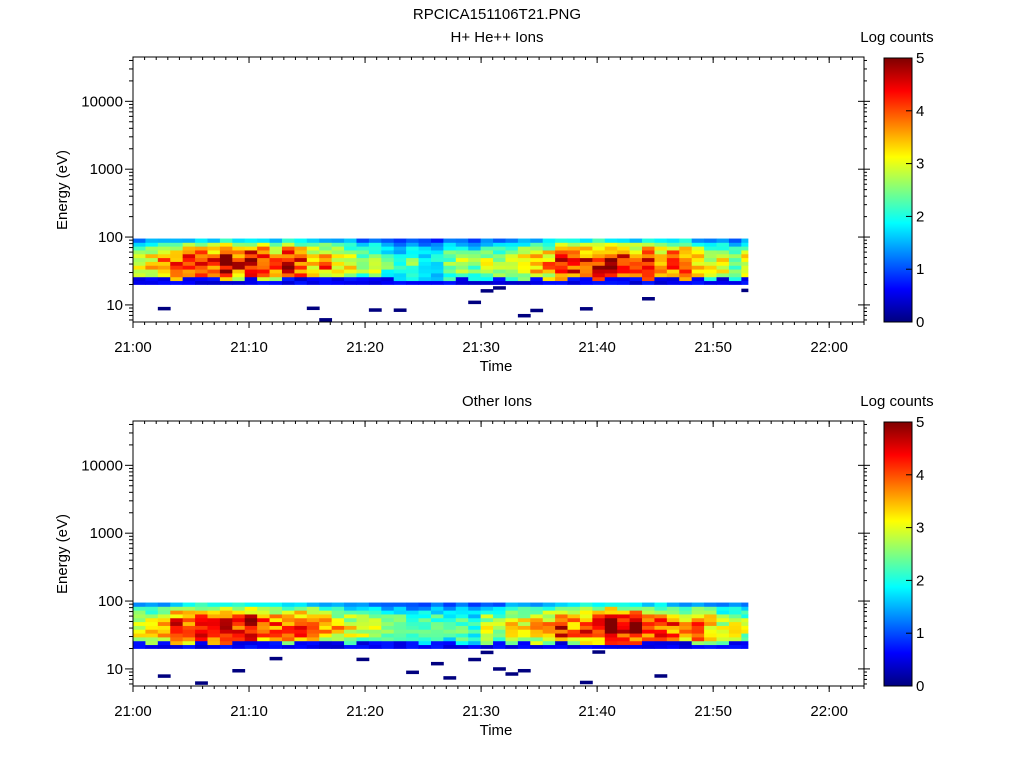 This screenshot has height=768, width=1024. I want to click on colorbar-tick-label: 2, so click(920, 580).